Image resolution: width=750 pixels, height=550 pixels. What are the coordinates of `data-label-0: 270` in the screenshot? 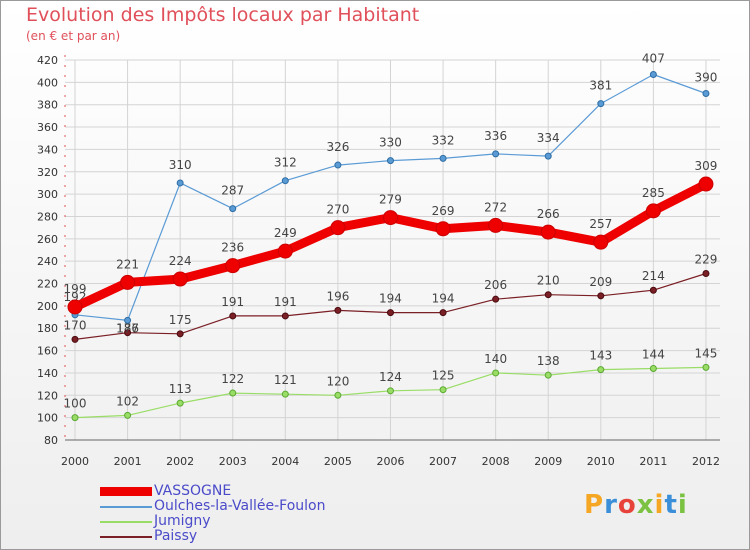 It's located at (337, 210).